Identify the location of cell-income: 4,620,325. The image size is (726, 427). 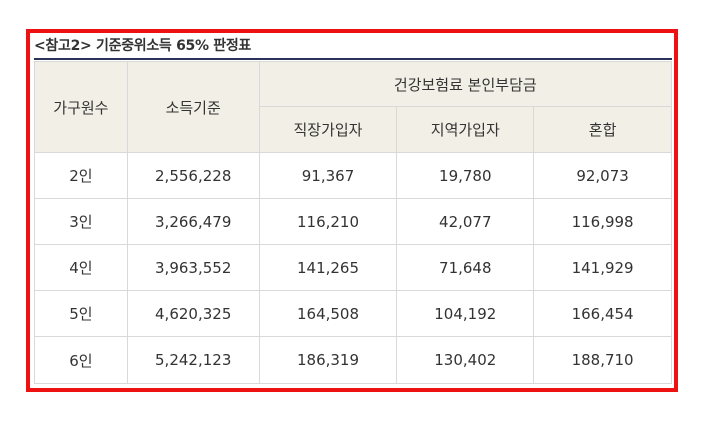
(193, 313).